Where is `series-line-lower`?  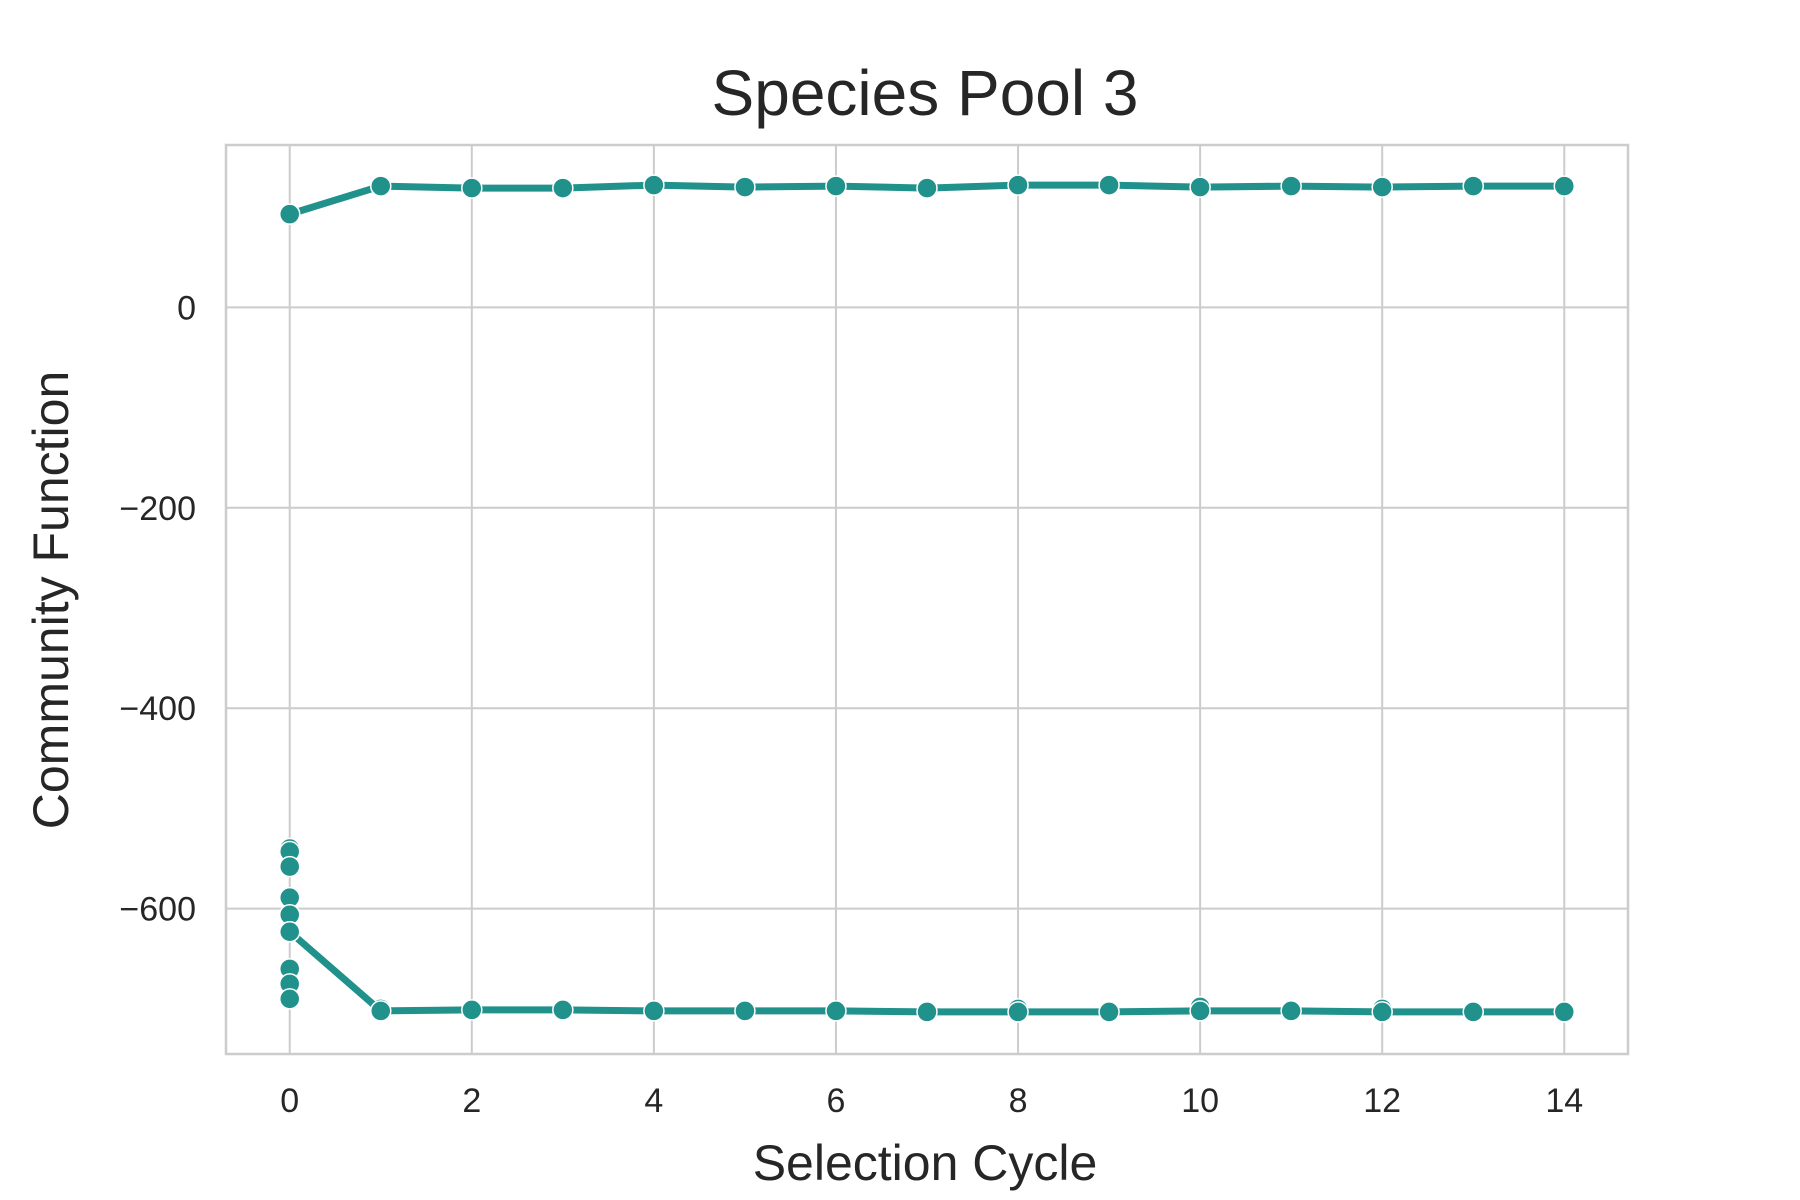
series-line-lower is located at coordinates (927, 972).